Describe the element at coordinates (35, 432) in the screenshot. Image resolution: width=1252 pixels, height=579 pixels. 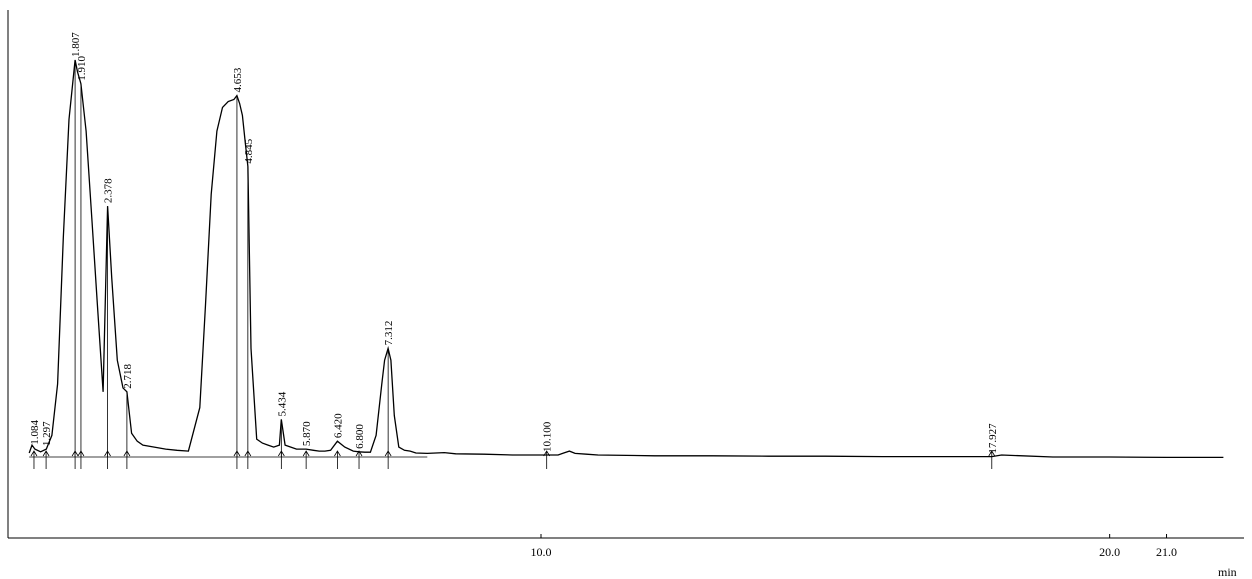
I see `peak-label: 1.084` at that location.